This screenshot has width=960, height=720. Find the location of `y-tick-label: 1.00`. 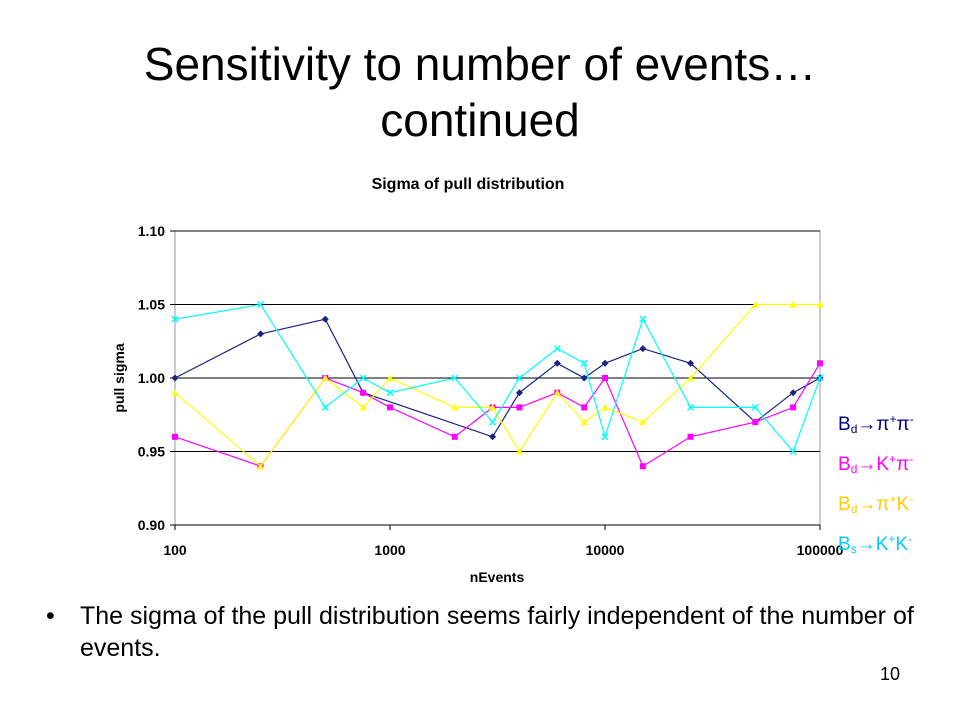

y-tick-label: 1.00 is located at coordinates (151, 378).